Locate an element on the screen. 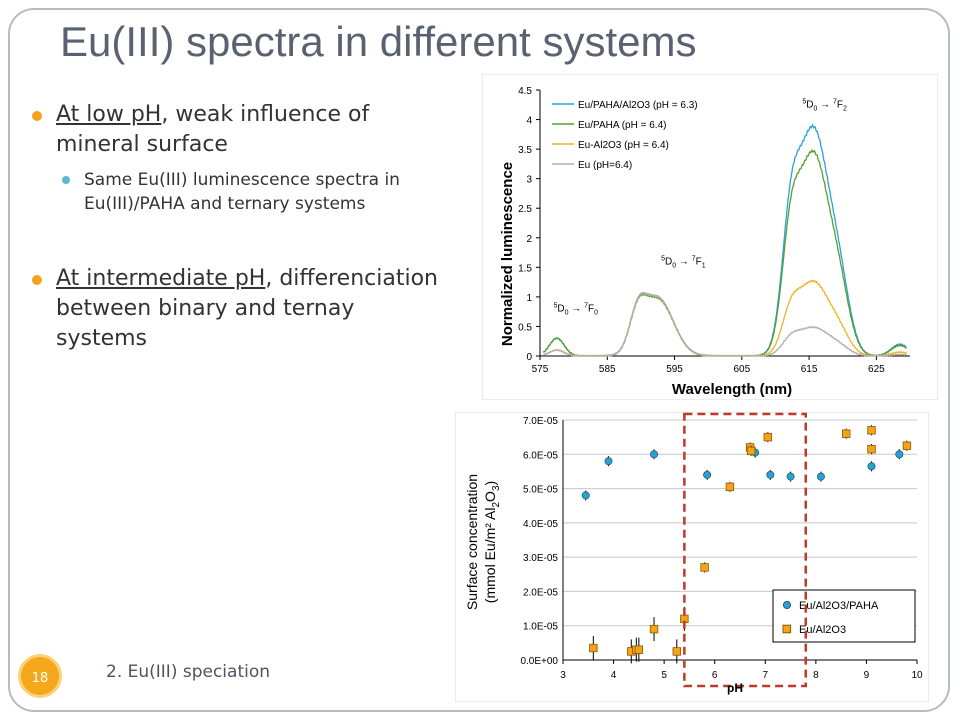 The image size is (960, 720). bullet-low-ph-keyword: At low pH is located at coordinates (109, 114).